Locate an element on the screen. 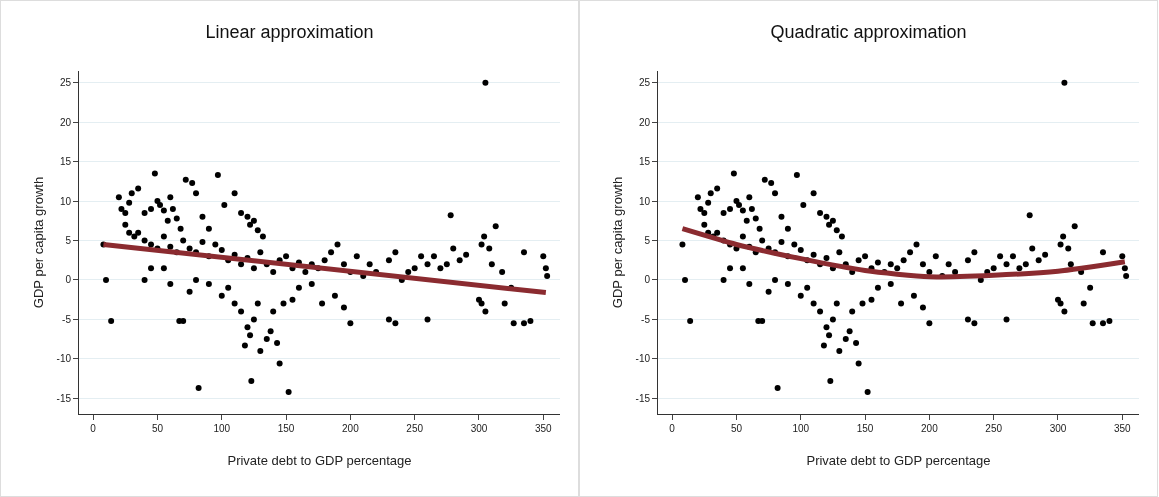 This screenshot has height=497, width=1159. chart-title: Quadratic approximation is located at coordinates (868, 32).